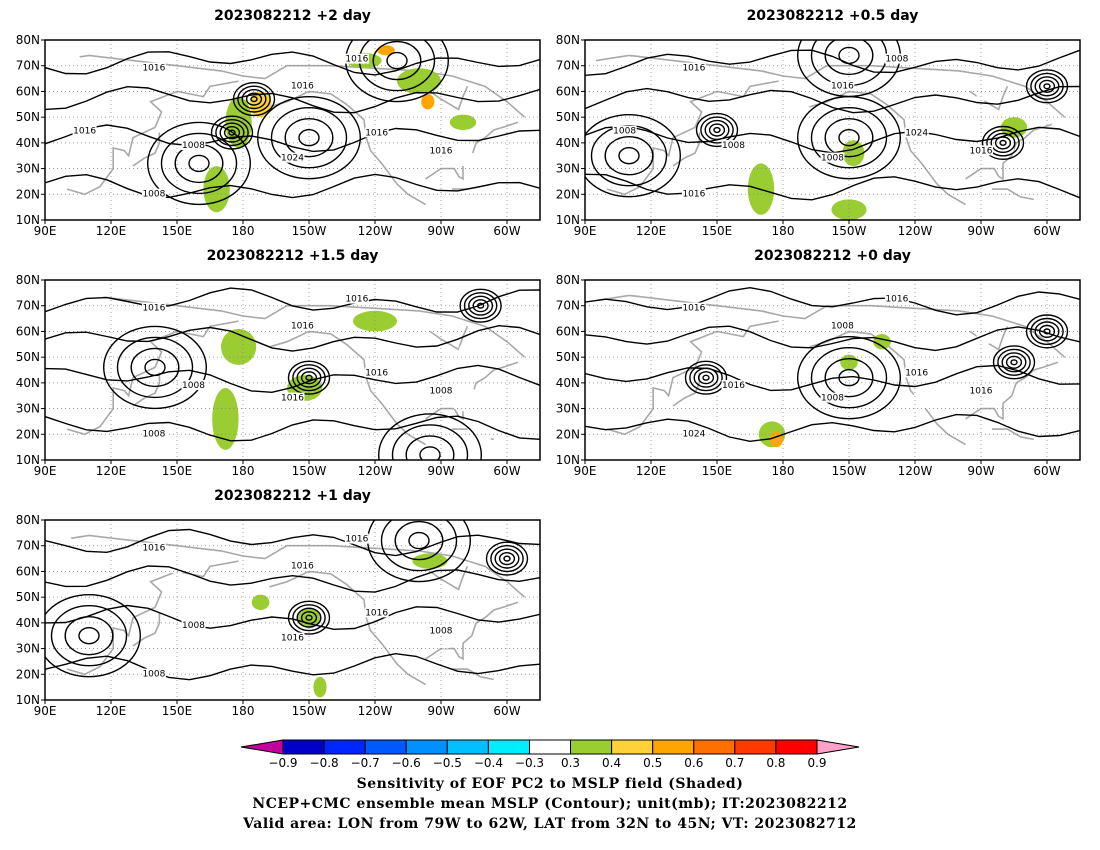  Describe the element at coordinates (28, 460) in the screenshot. I see `lat-tick-label: 10N` at that location.